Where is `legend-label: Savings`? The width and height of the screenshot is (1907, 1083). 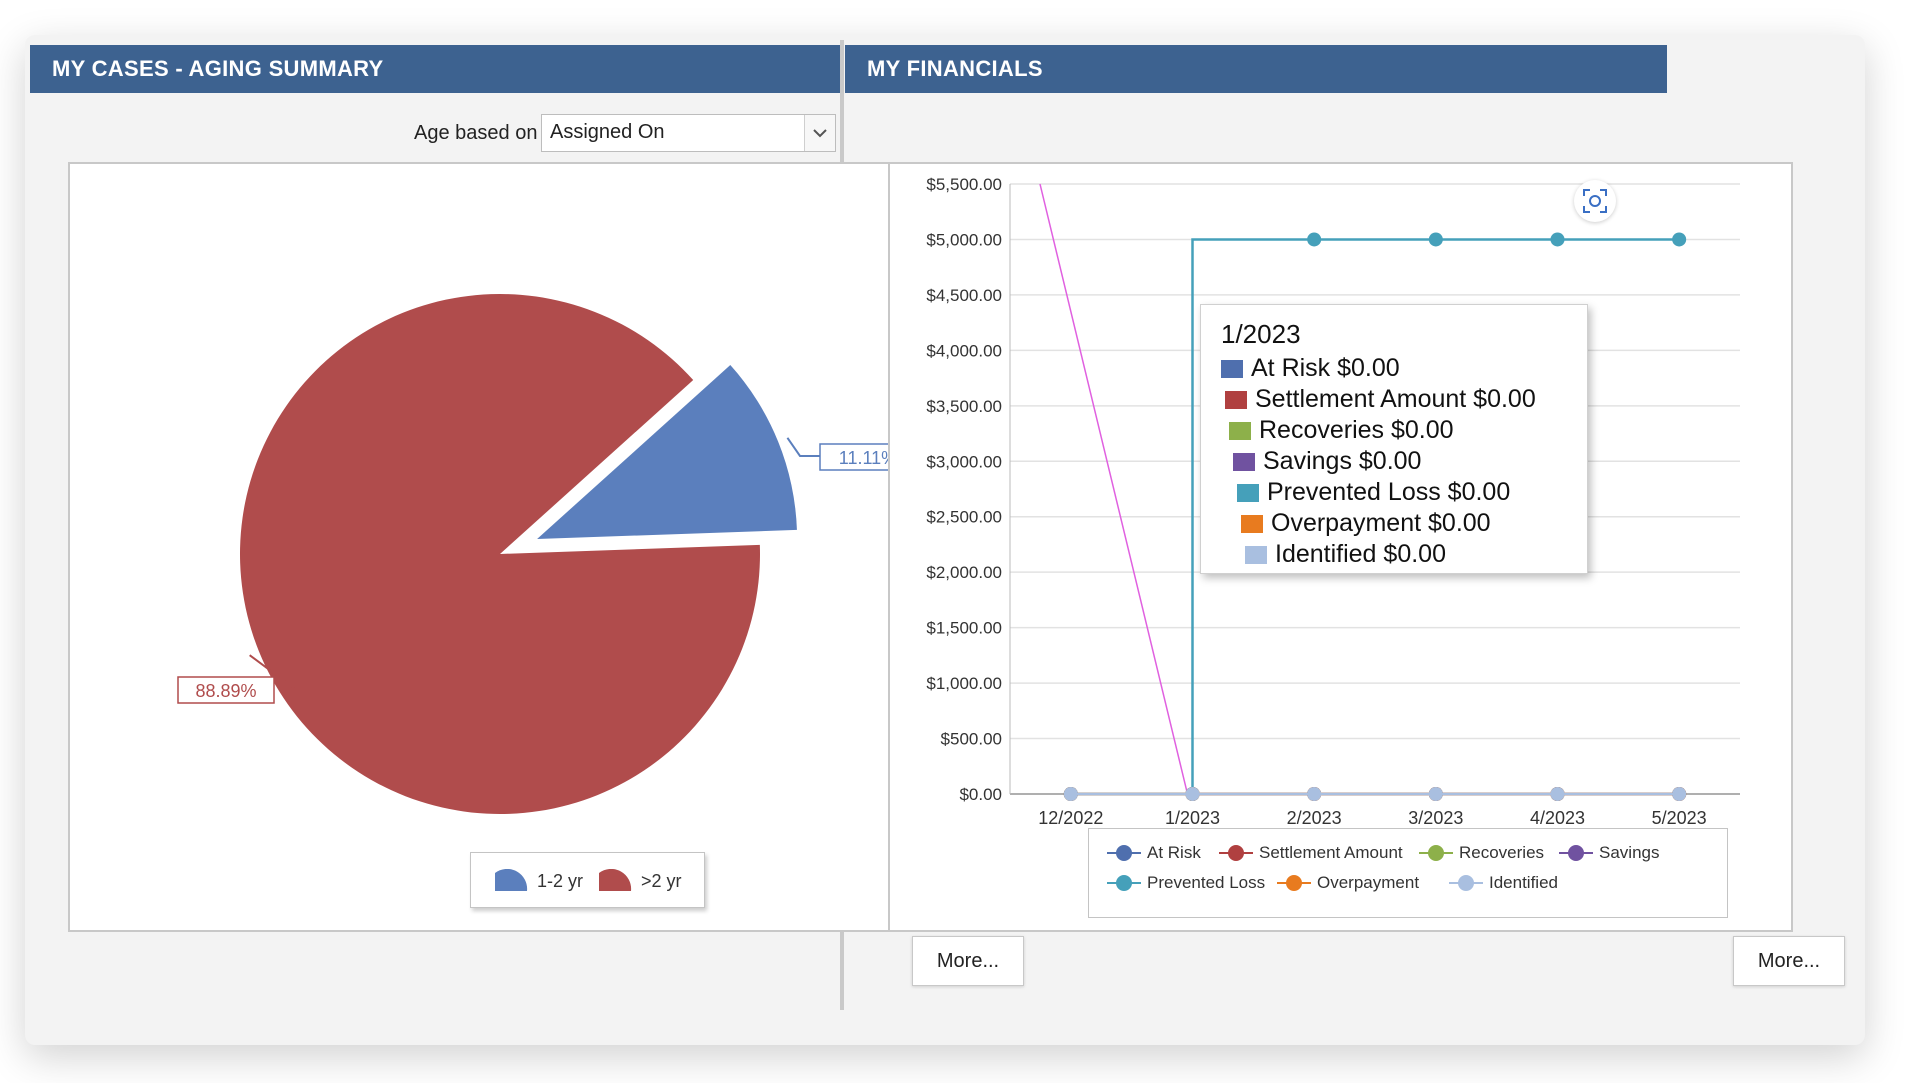 legend-label: Savings is located at coordinates (1629, 852).